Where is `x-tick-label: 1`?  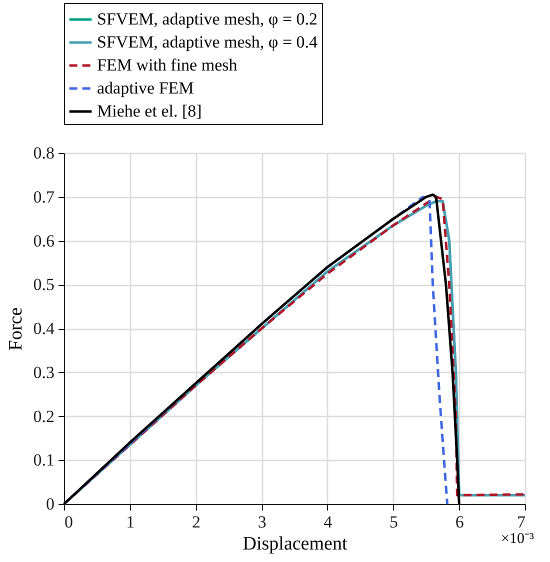 x-tick-label: 1 is located at coordinates (130, 522).